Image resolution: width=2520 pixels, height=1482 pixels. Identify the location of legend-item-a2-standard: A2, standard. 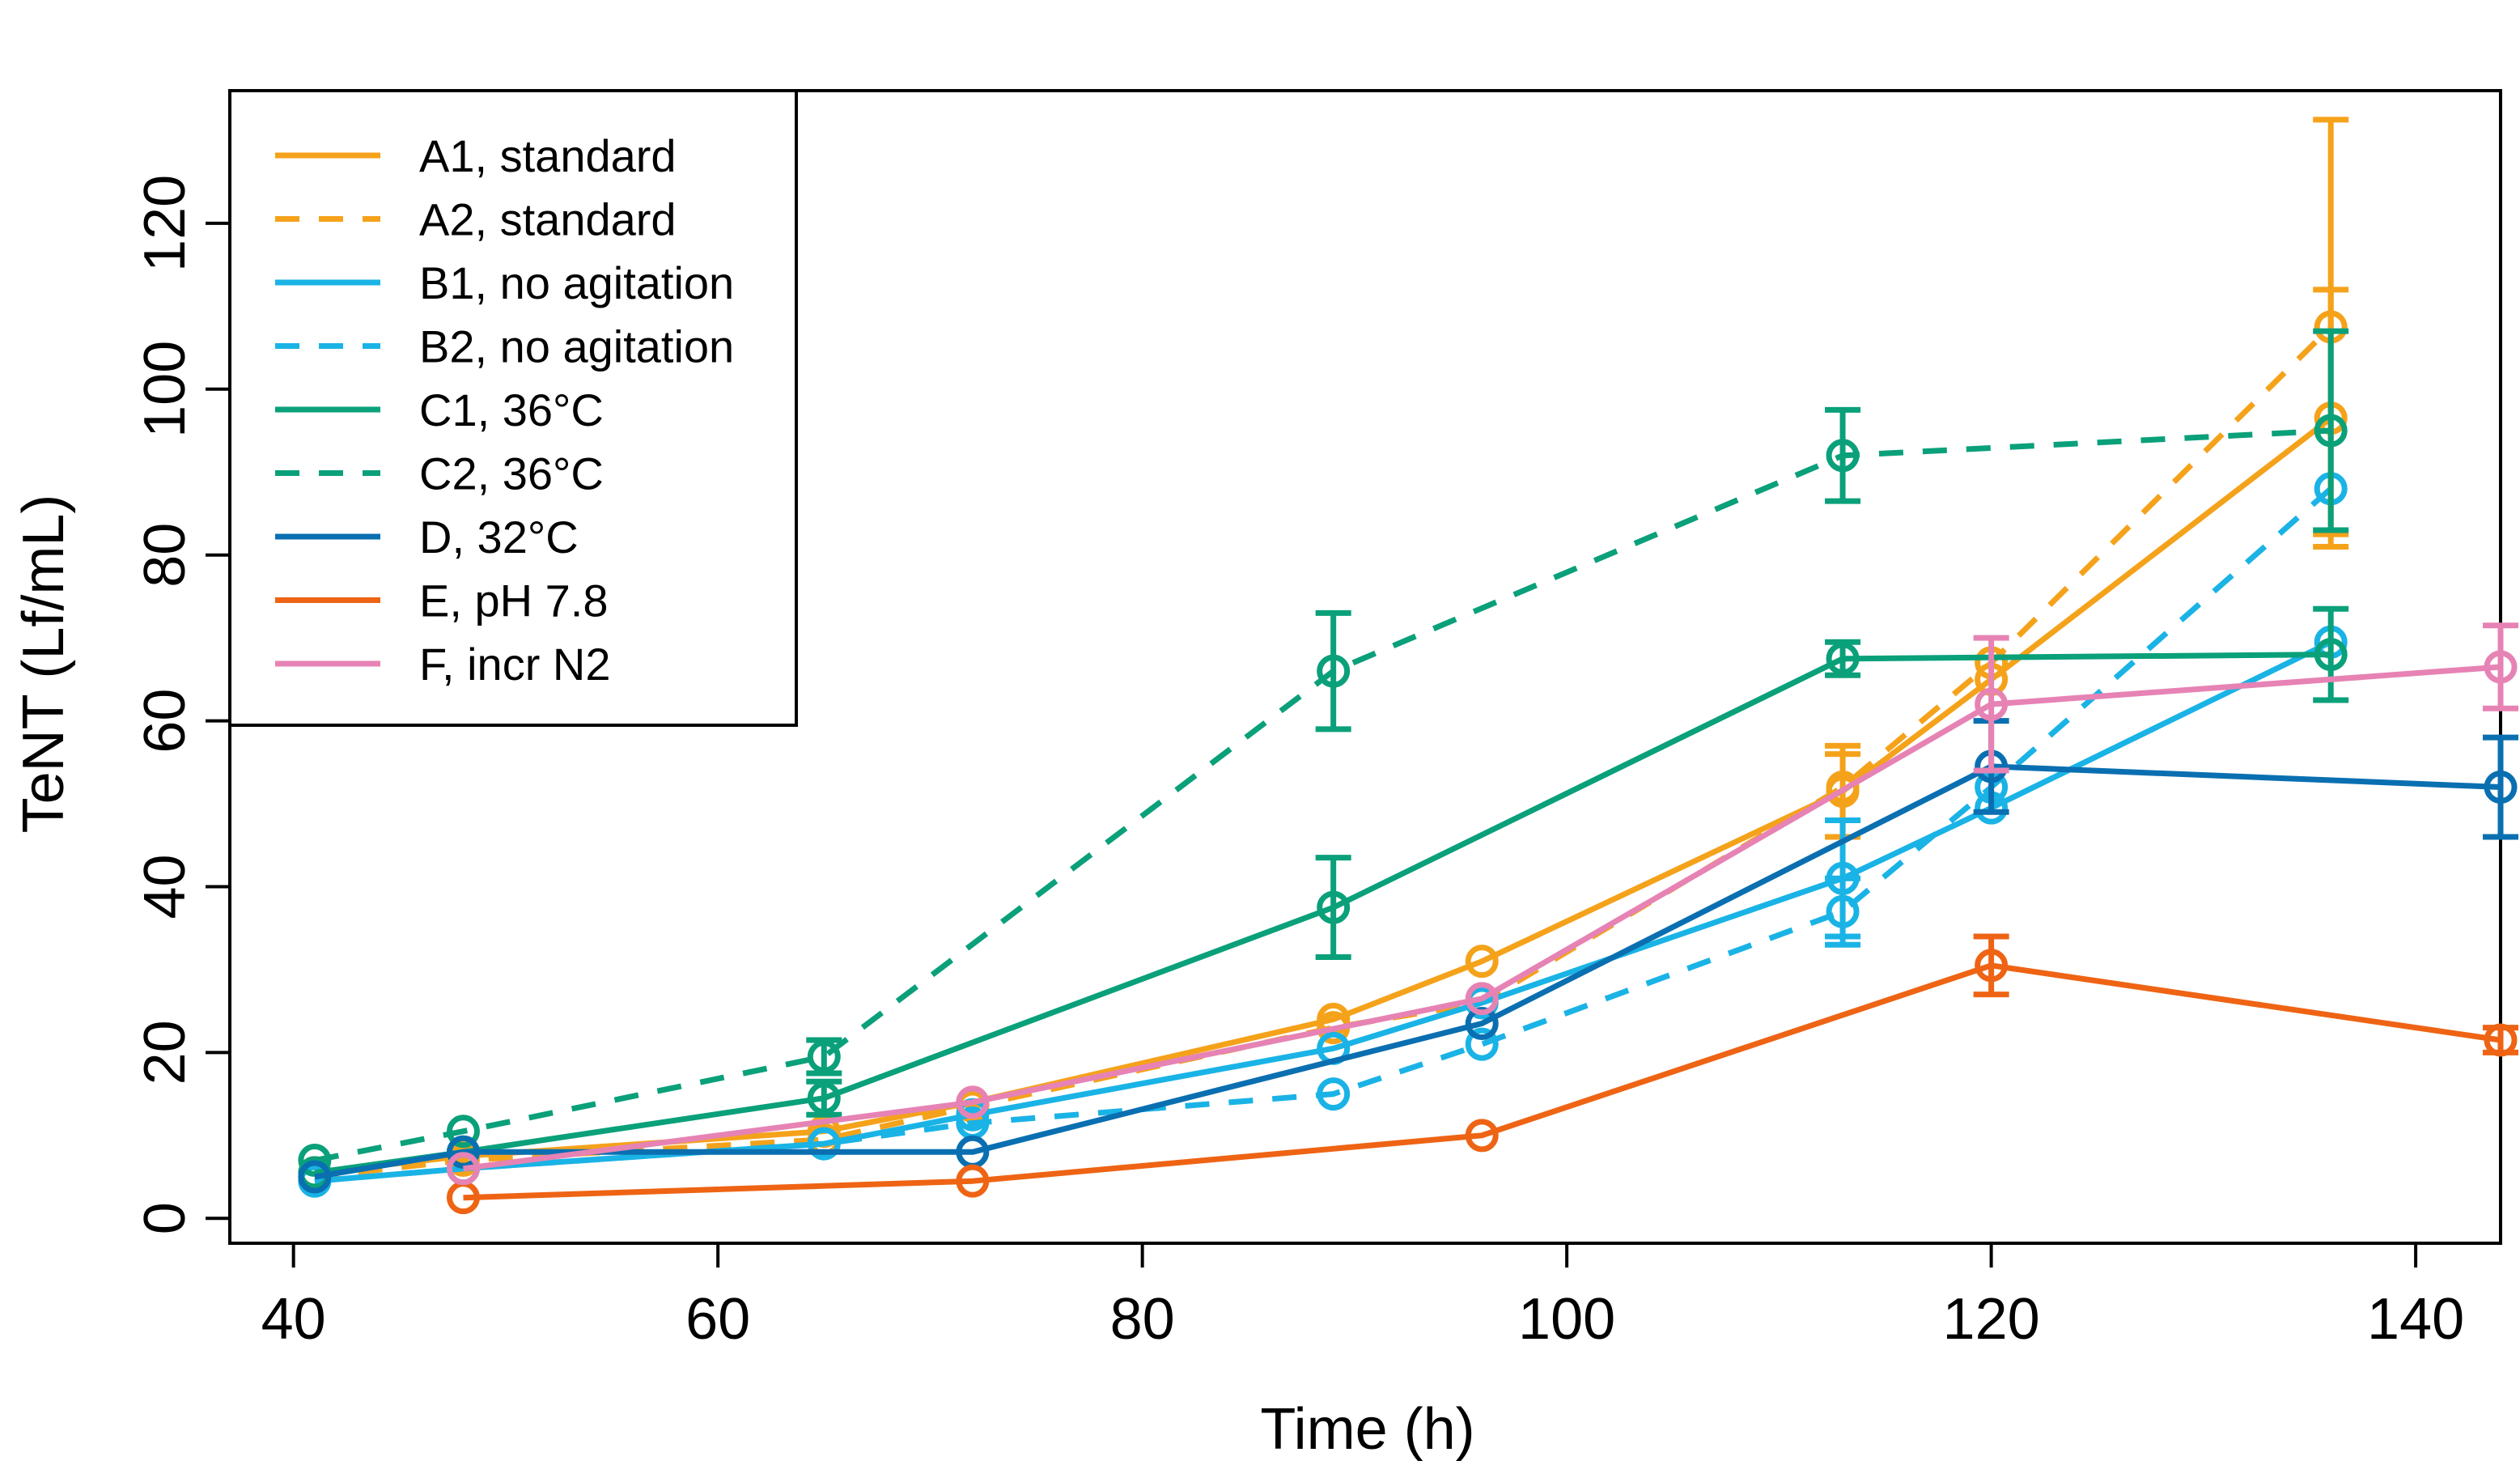
(476, 219).